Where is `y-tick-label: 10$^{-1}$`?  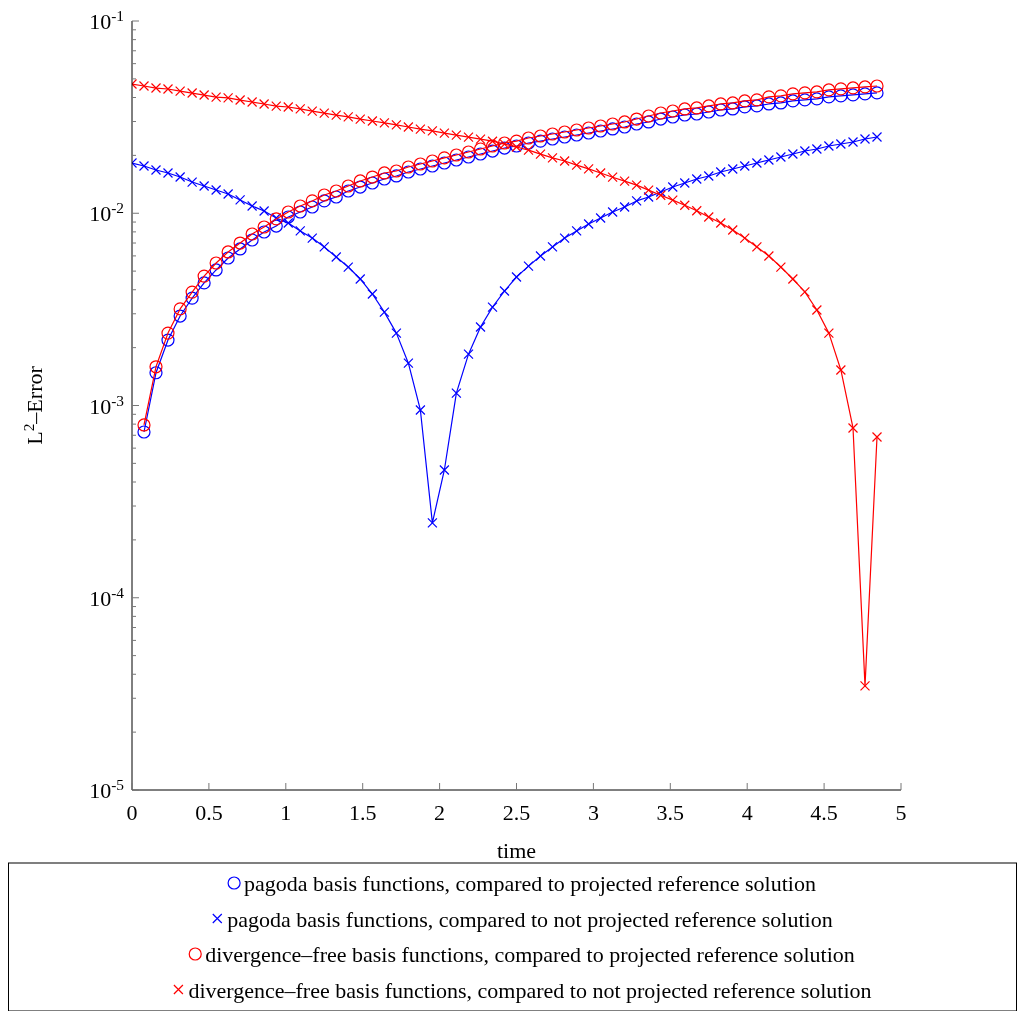
y-tick-label: 10$^{-1}$ is located at coordinates (106, 20).